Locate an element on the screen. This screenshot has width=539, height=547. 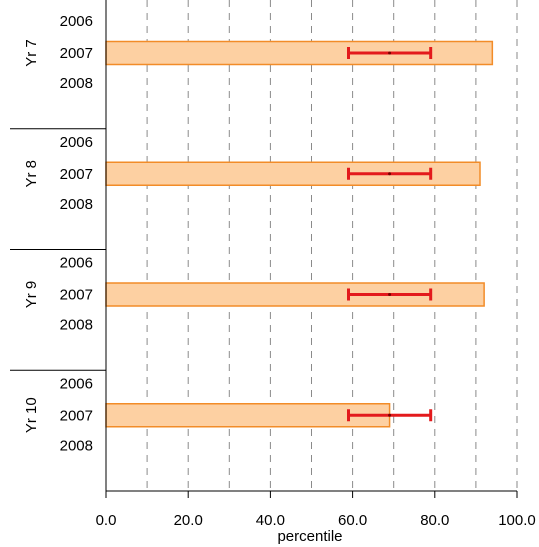
x-tick-label: 20.0 is located at coordinates (188, 520).